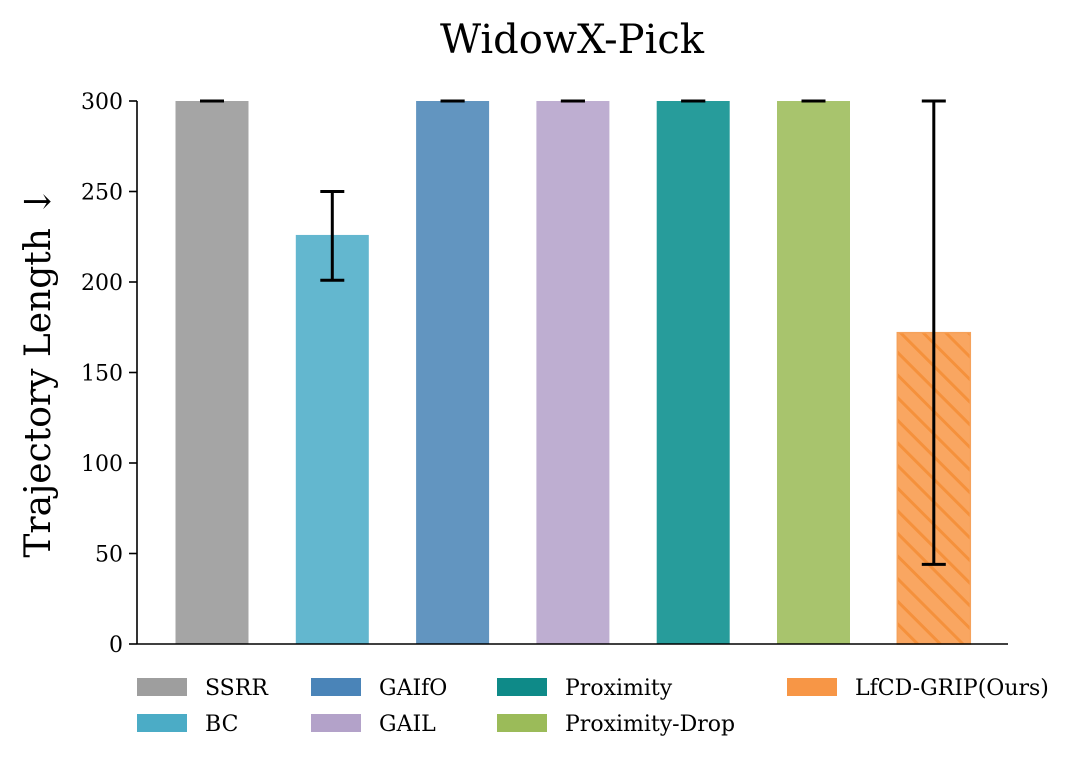 This screenshot has width=1079, height=765. Describe the element at coordinates (453, 372) in the screenshot. I see `bar-gaifo` at that location.